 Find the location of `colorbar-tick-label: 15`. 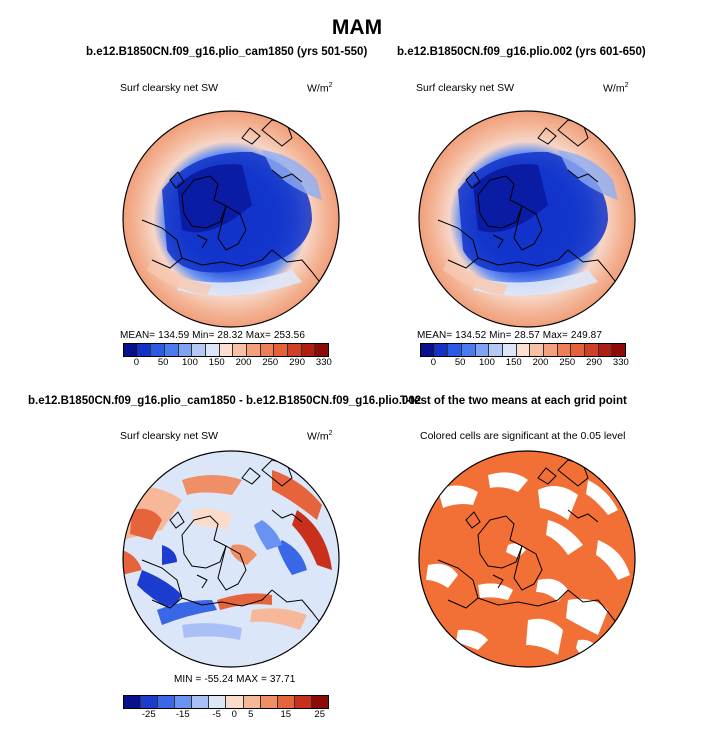

colorbar-tick-label: 15 is located at coordinates (286, 714).